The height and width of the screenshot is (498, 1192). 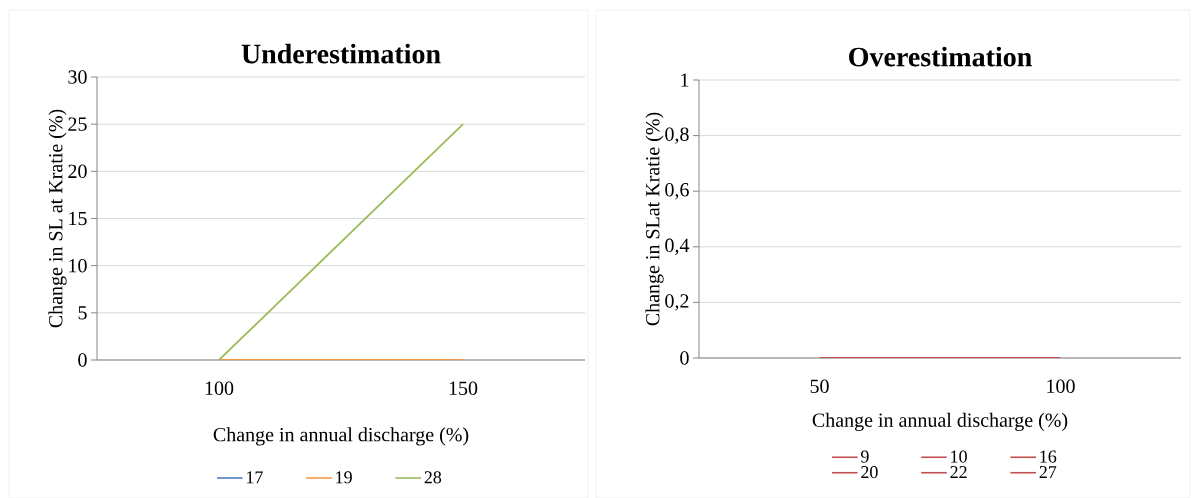 What do you see at coordinates (344, 477) in the screenshot?
I see `legend-label: 19` at bounding box center [344, 477].